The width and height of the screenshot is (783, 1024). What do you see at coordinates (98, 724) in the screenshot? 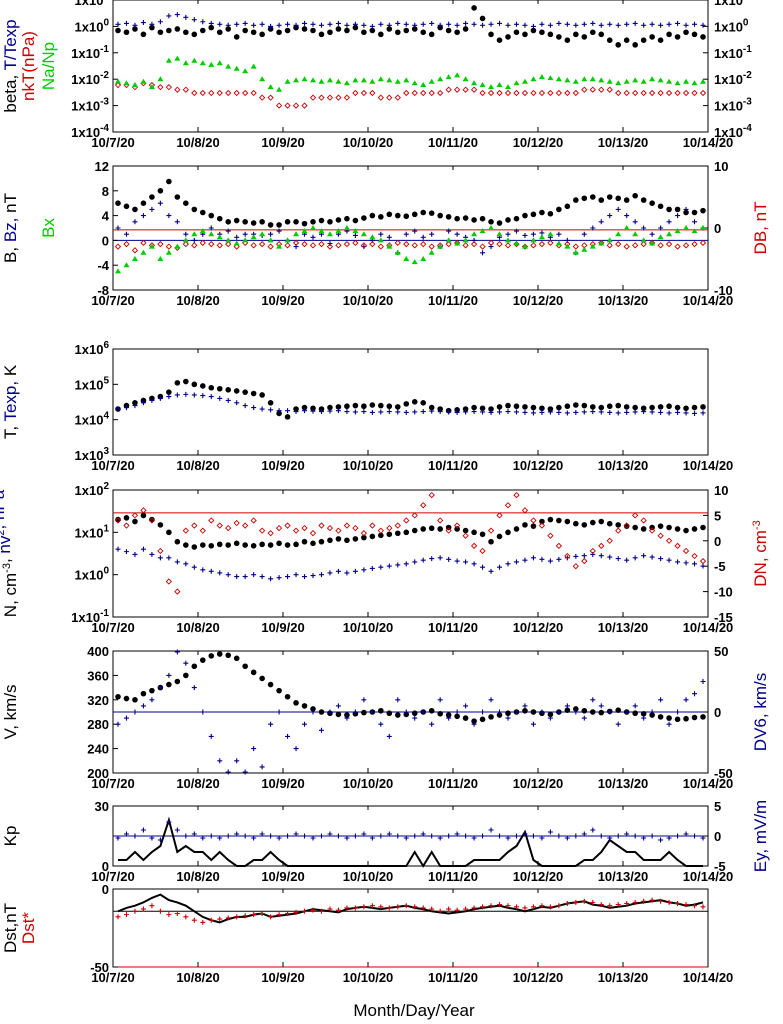
I see `left-tick-label: 280` at bounding box center [98, 724].